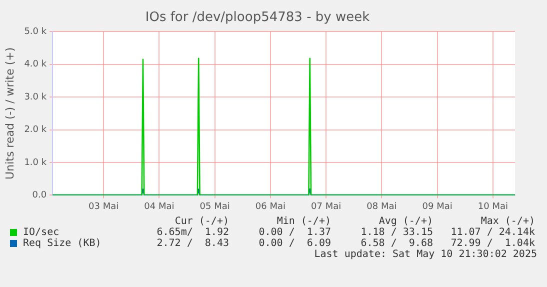 This screenshot has height=287, width=547. What do you see at coordinates (425, 254) in the screenshot?
I see `text: Last update: Sat May 10 21:30:02 2025` at bounding box center [425, 254].